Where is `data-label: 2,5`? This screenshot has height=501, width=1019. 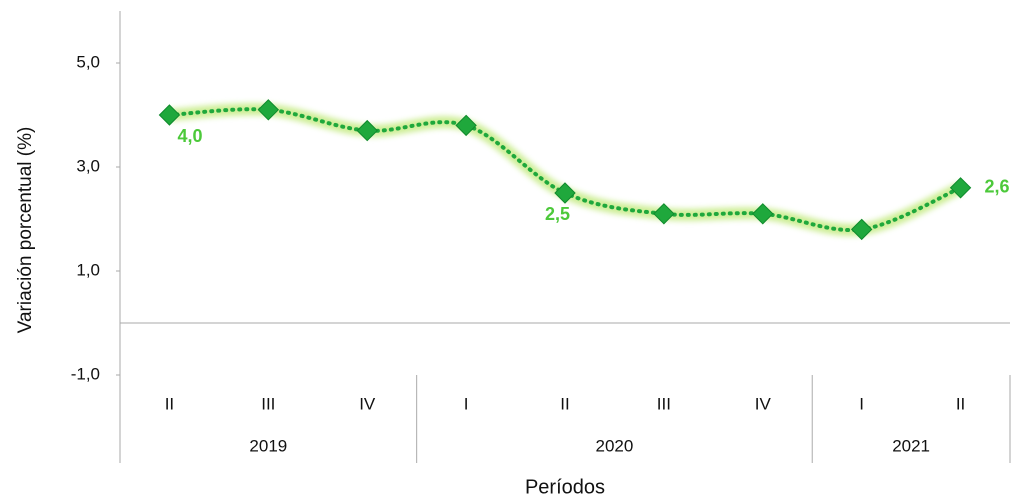
data-label: 2,5 is located at coordinates (557, 214).